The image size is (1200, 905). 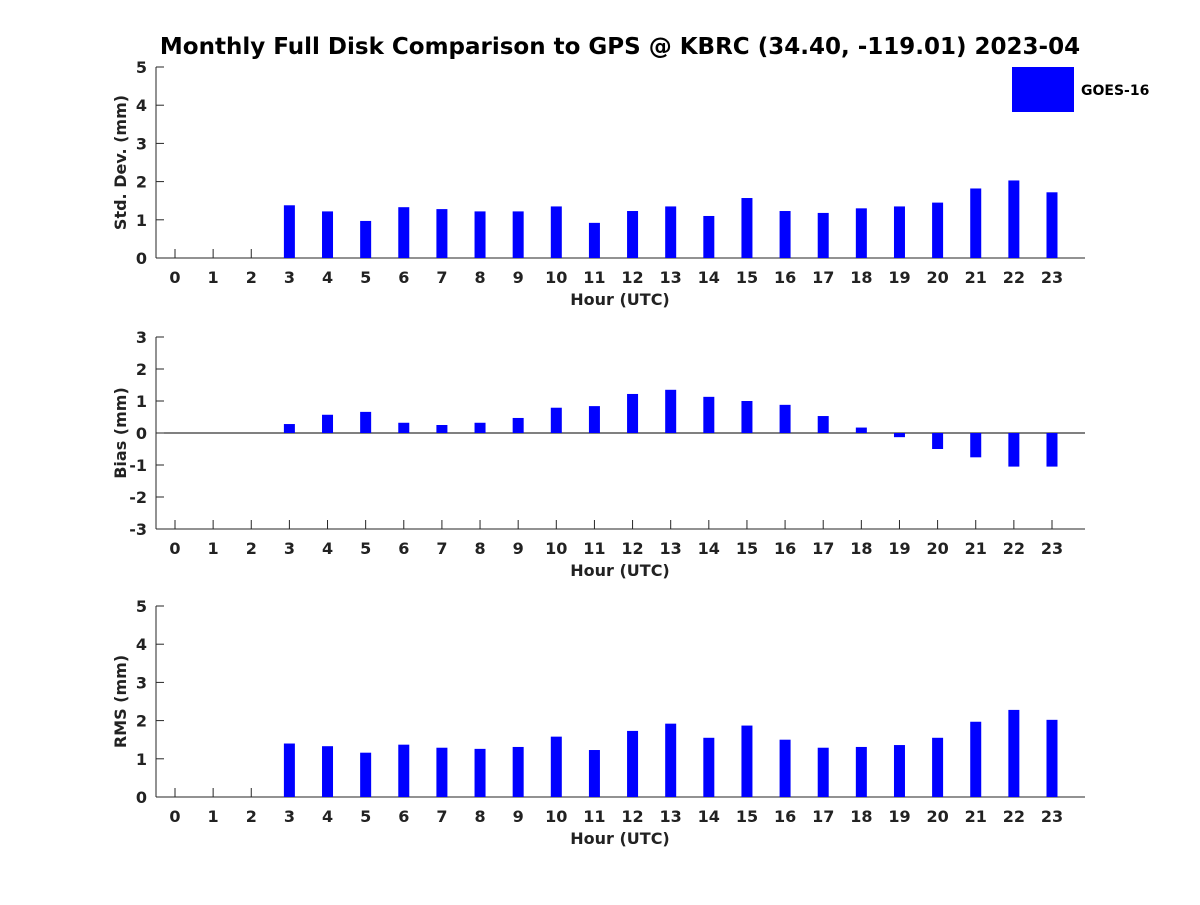 I want to click on y-tick-label: 5, so click(x=141, y=606).